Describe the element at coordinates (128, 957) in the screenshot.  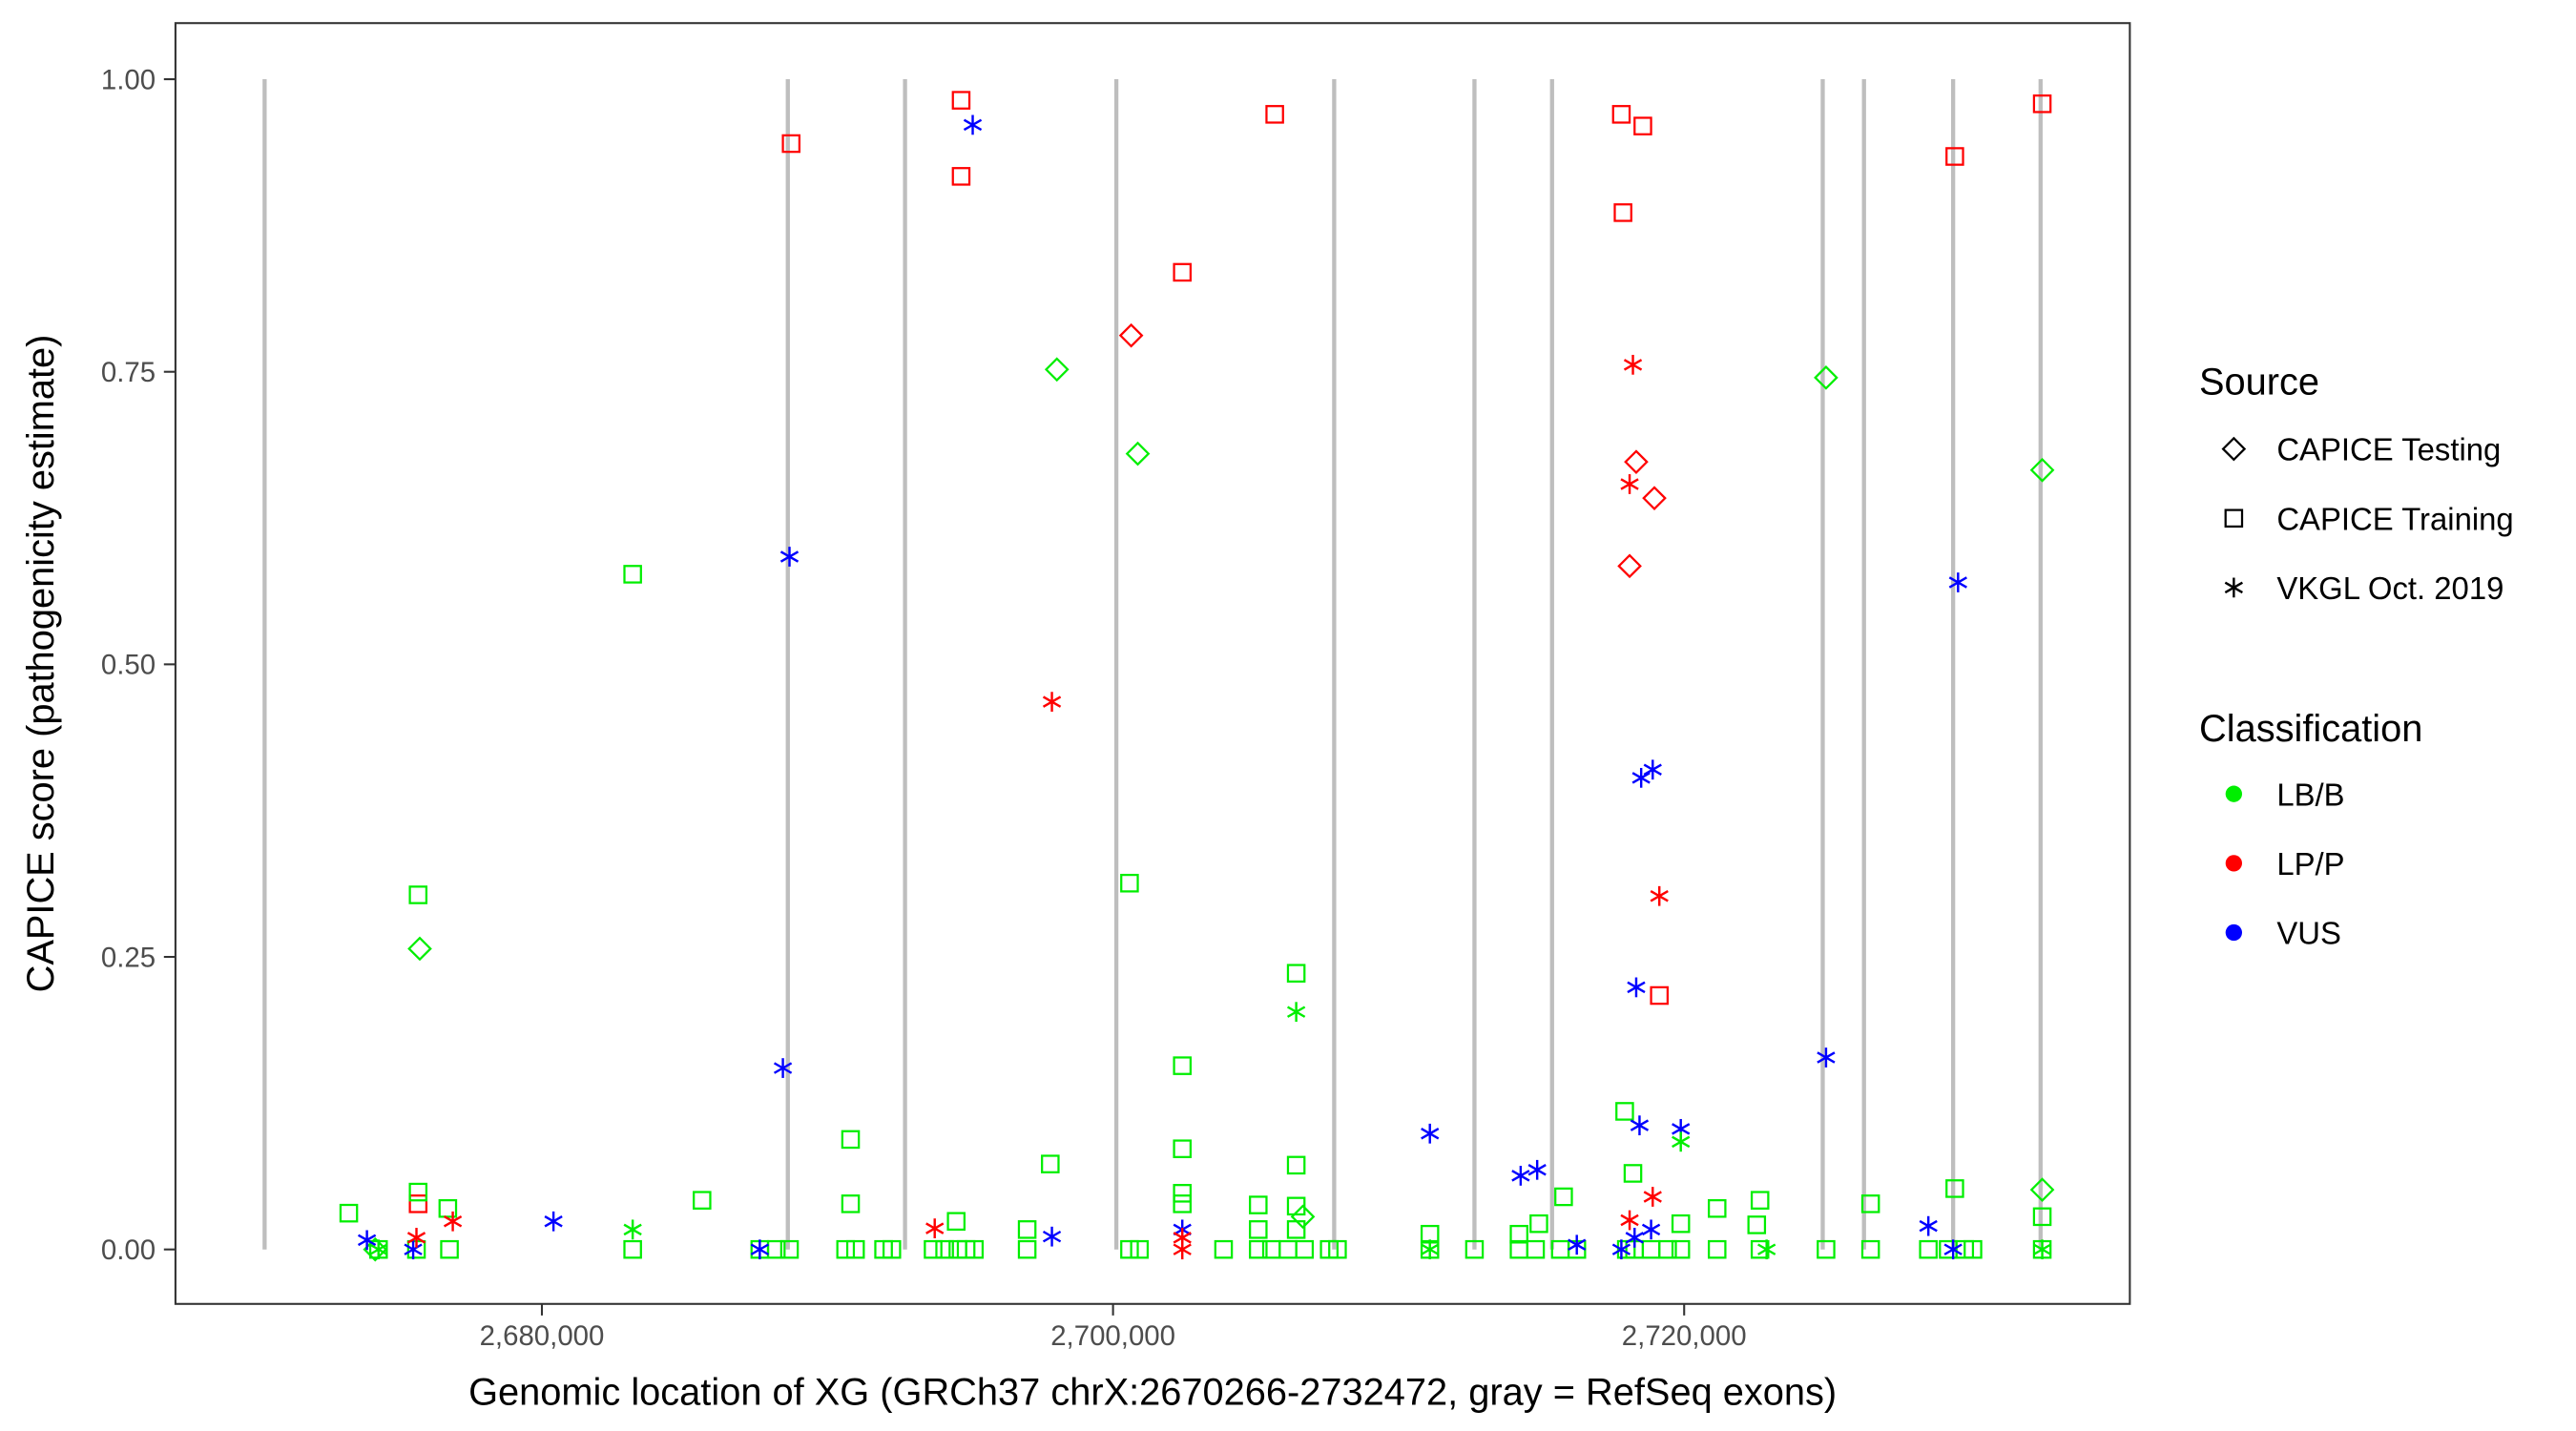
I see `y-tick-label: 0.25` at that location.